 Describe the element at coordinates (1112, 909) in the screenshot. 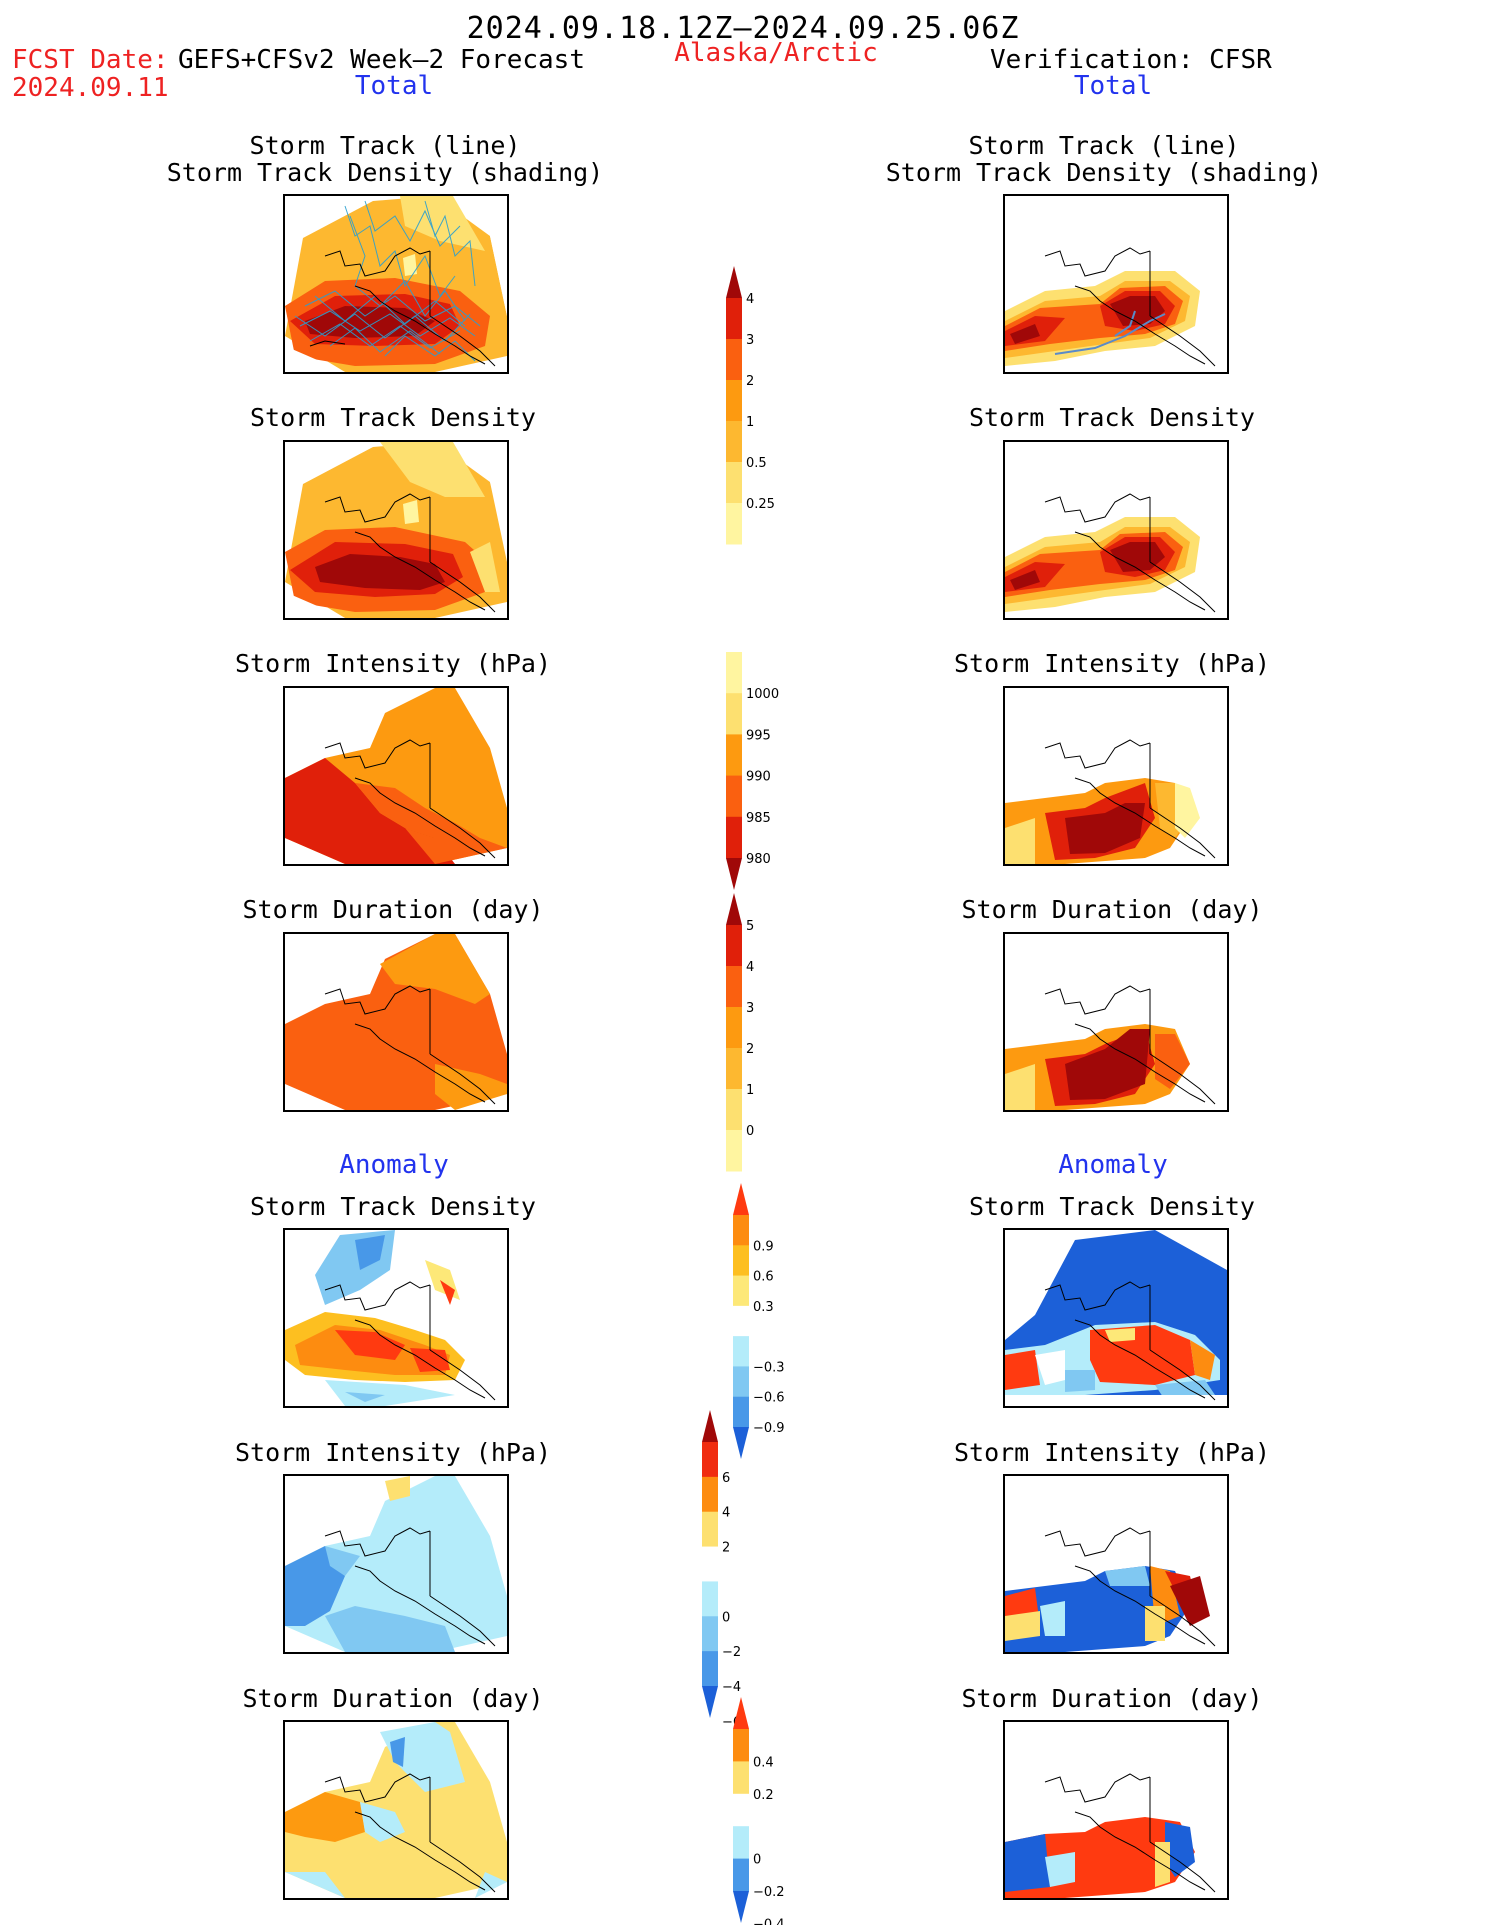

I see `right-duration-title: Storm Duration (day)` at that location.